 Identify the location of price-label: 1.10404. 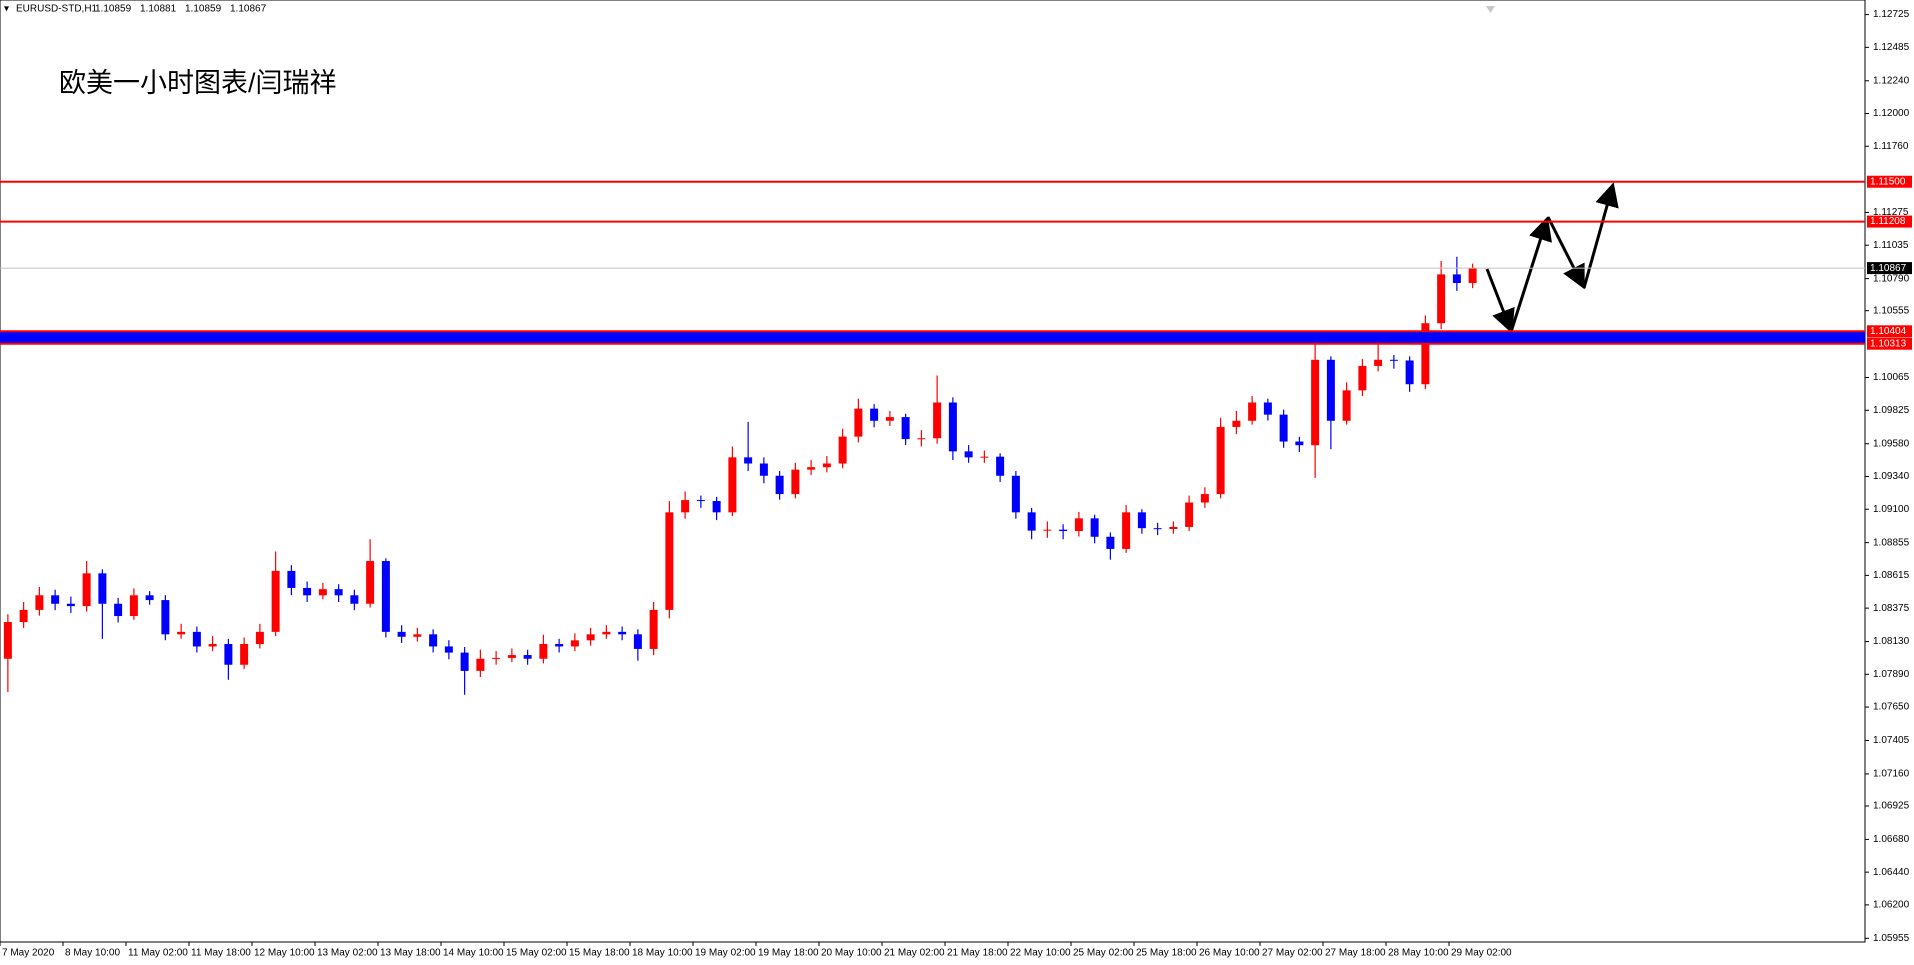
(1888, 331).